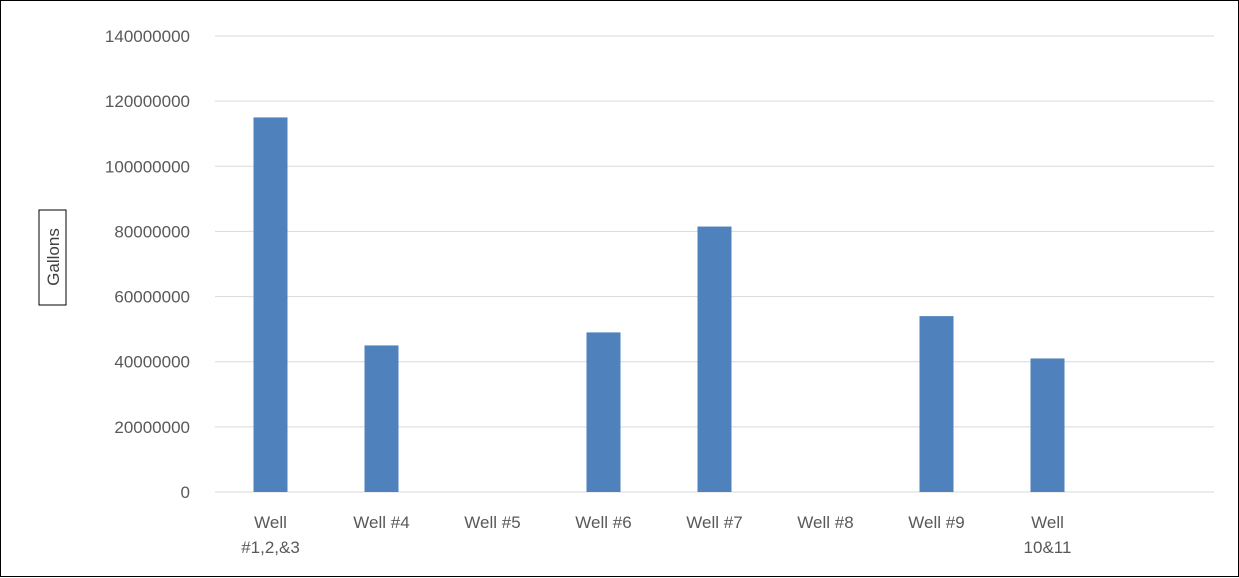  Describe the element at coordinates (270, 547) in the screenshot. I see `x-tick-label: #1,2,&3` at that location.